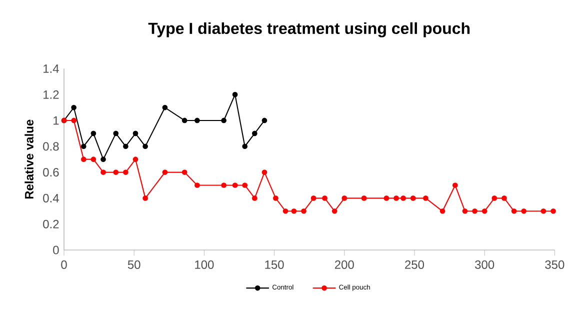 This screenshot has width=583, height=326. What do you see at coordinates (56, 120) in the screenshot?
I see `y-tick-label: 1` at bounding box center [56, 120].